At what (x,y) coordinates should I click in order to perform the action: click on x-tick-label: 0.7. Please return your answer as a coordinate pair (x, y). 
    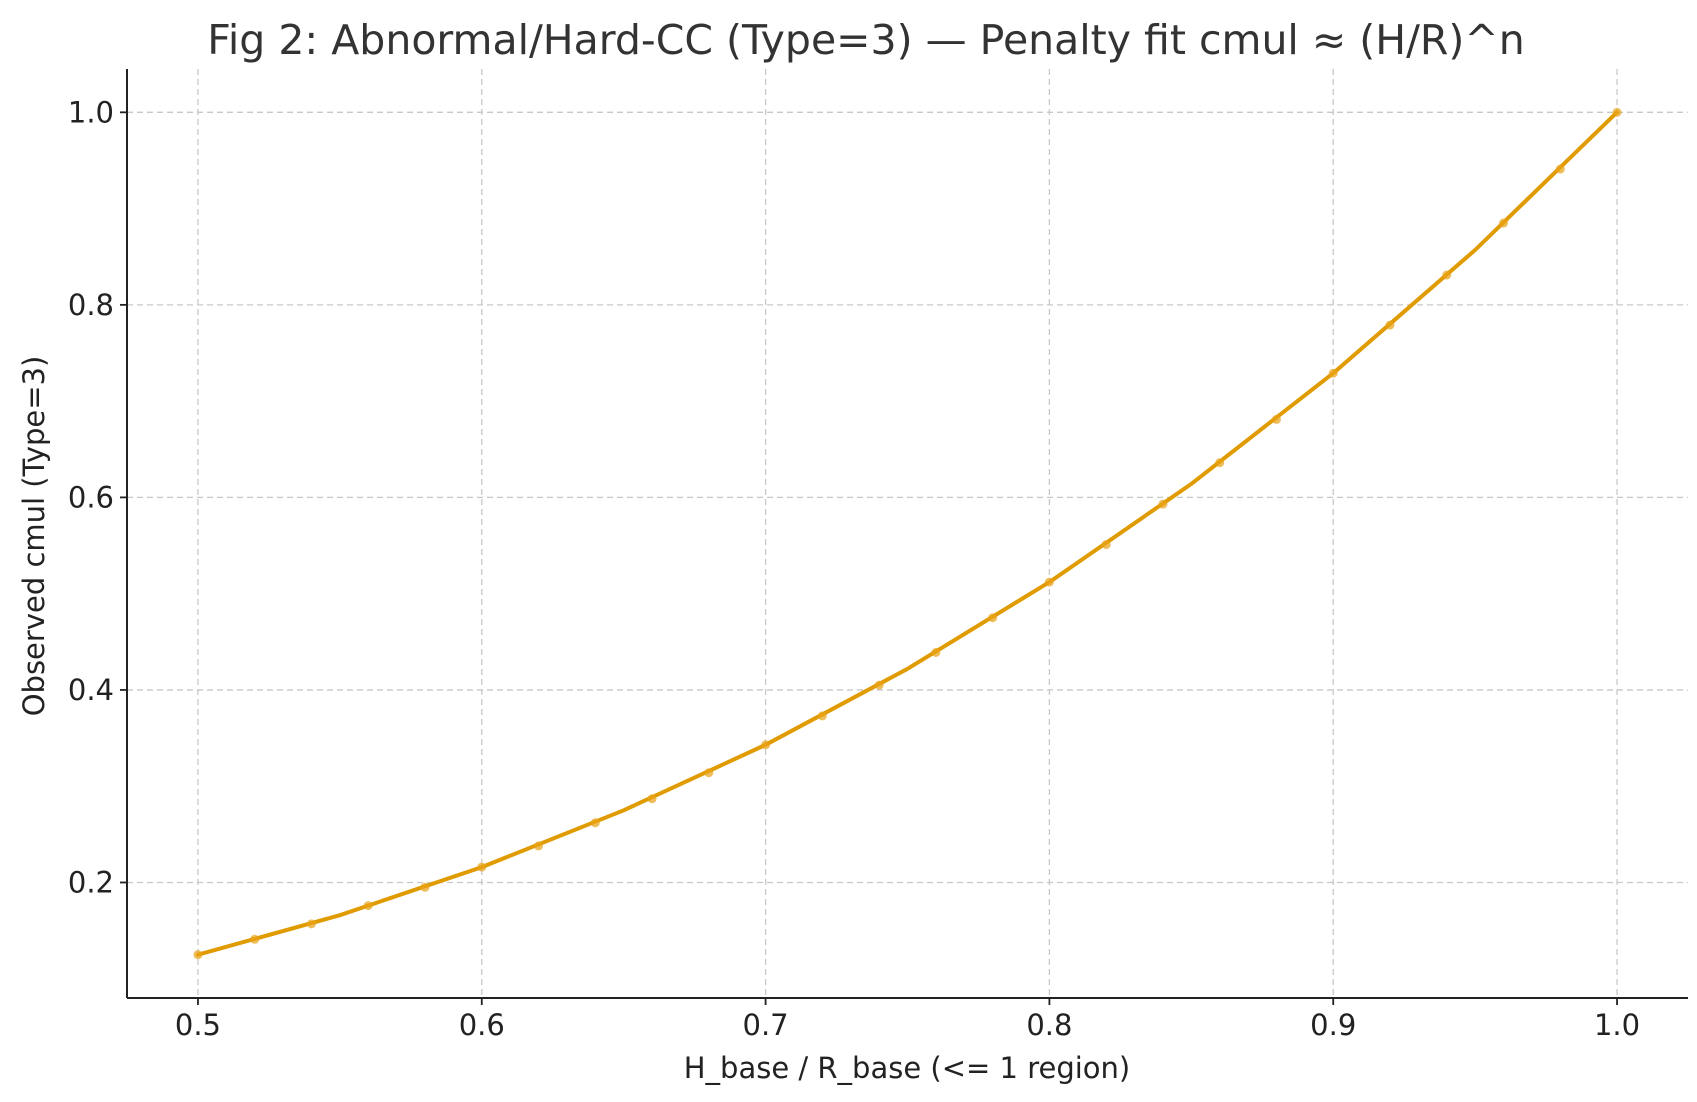
    Looking at the image, I should click on (766, 1025).